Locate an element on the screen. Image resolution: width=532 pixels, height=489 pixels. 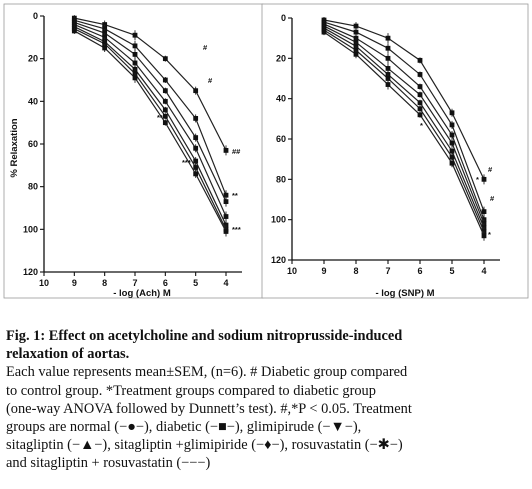
right-y-tick-label: 40 is located at coordinates (281, 99).